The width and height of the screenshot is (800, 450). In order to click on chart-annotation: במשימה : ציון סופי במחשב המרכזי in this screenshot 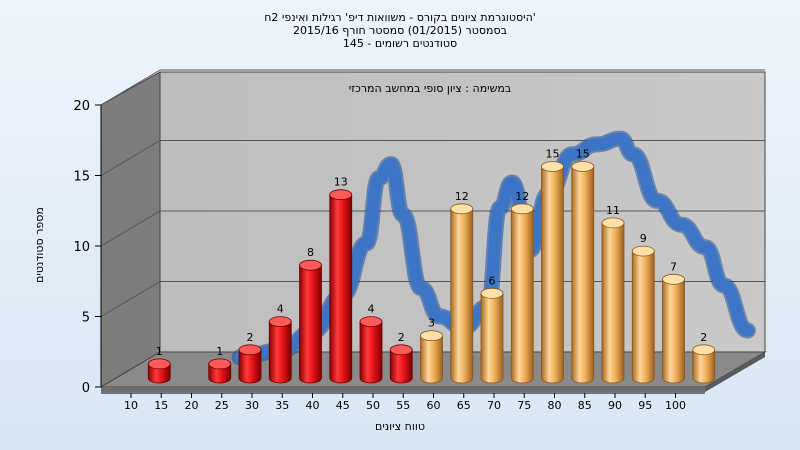, I will do `click(430, 88)`.